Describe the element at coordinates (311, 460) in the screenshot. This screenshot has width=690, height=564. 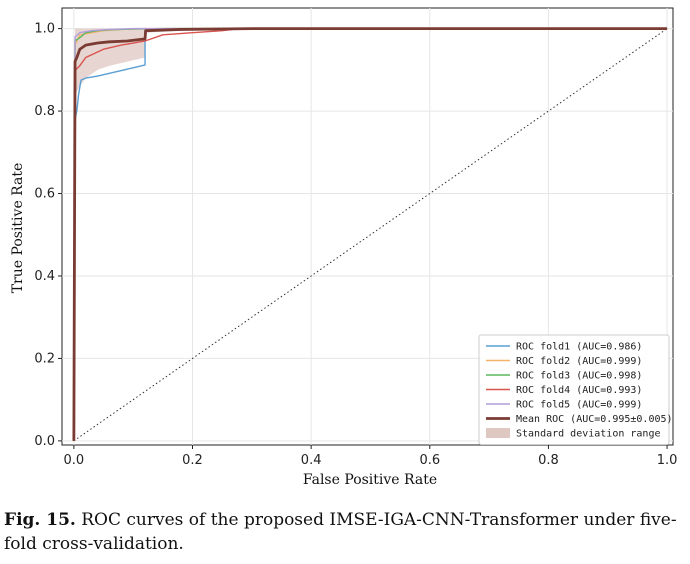
I see `x-tick-label: 0.4` at that location.